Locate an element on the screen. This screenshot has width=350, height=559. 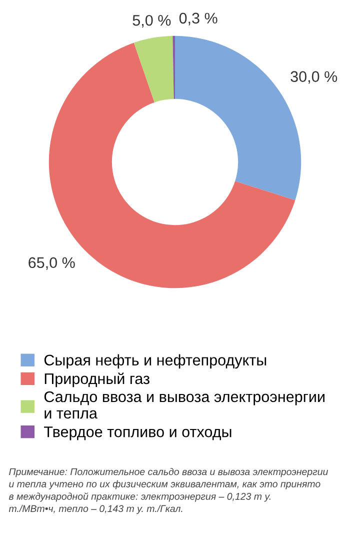
donut-slice is located at coordinates (154, 69).